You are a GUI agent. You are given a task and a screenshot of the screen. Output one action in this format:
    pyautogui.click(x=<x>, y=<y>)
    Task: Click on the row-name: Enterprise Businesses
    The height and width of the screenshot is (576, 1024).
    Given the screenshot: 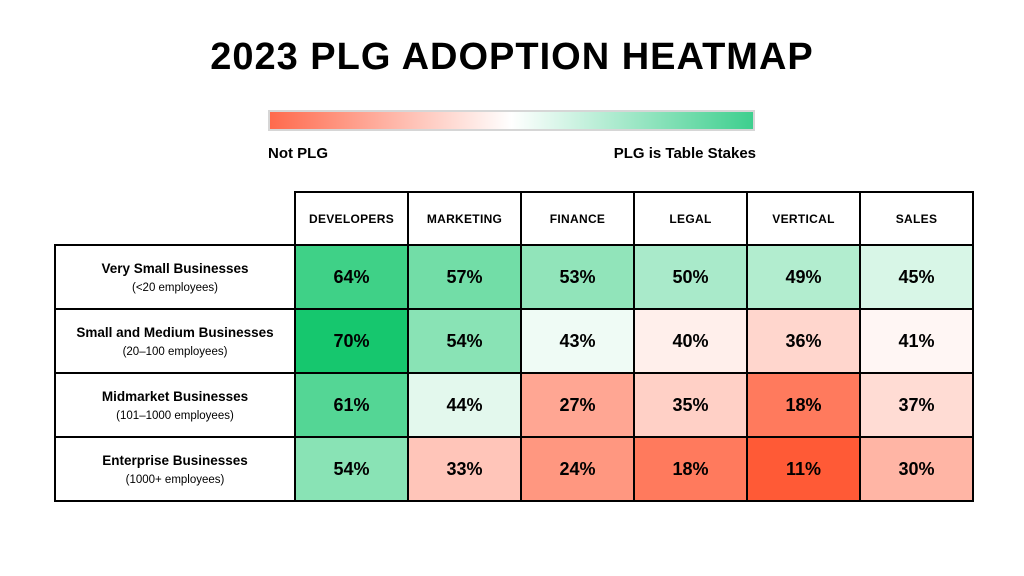 What is the action you would take?
    pyautogui.click(x=175, y=460)
    